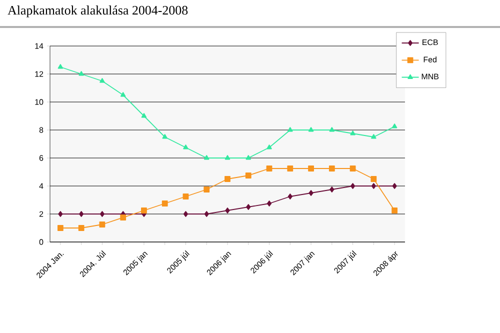  Describe the element at coordinates (98, 12) in the screenshot. I see `chart-title: Alapkamatok alakulása 2004-2008` at that location.